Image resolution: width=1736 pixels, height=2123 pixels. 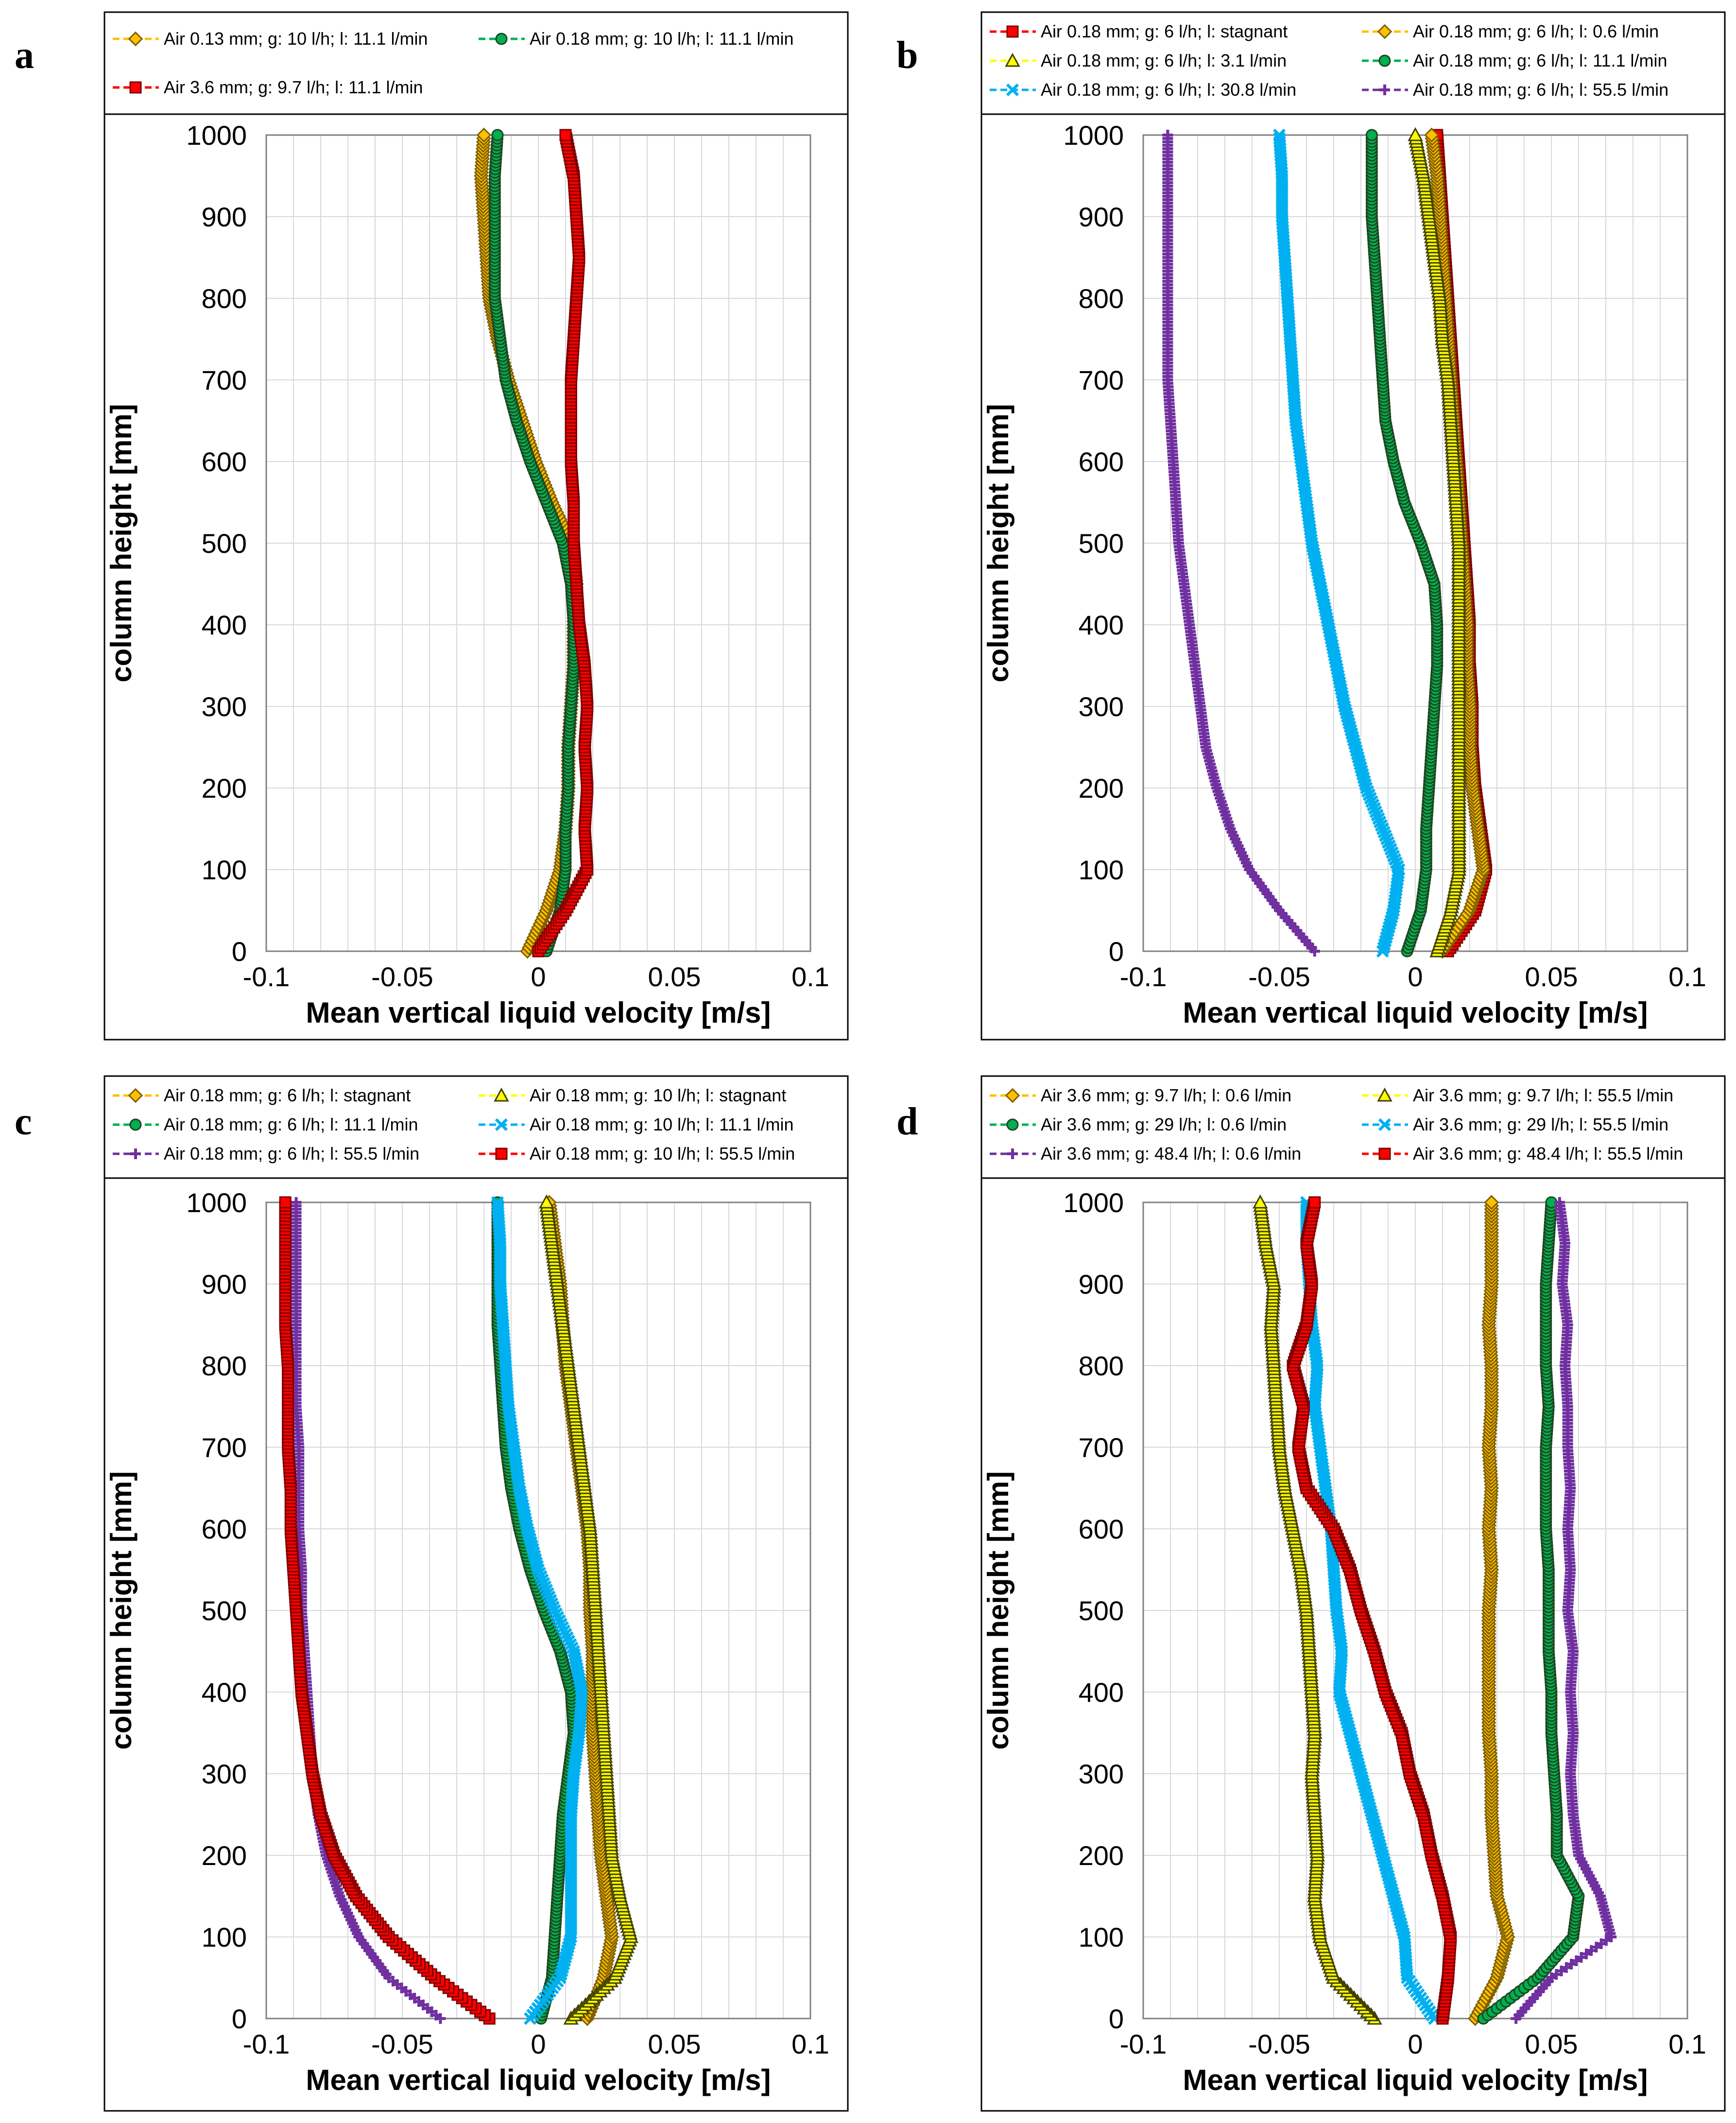 What do you see at coordinates (658, 1095) in the screenshot?
I see `legend-label: Air 0.18 mm; g: 10 l/h; l: stagnant` at bounding box center [658, 1095].